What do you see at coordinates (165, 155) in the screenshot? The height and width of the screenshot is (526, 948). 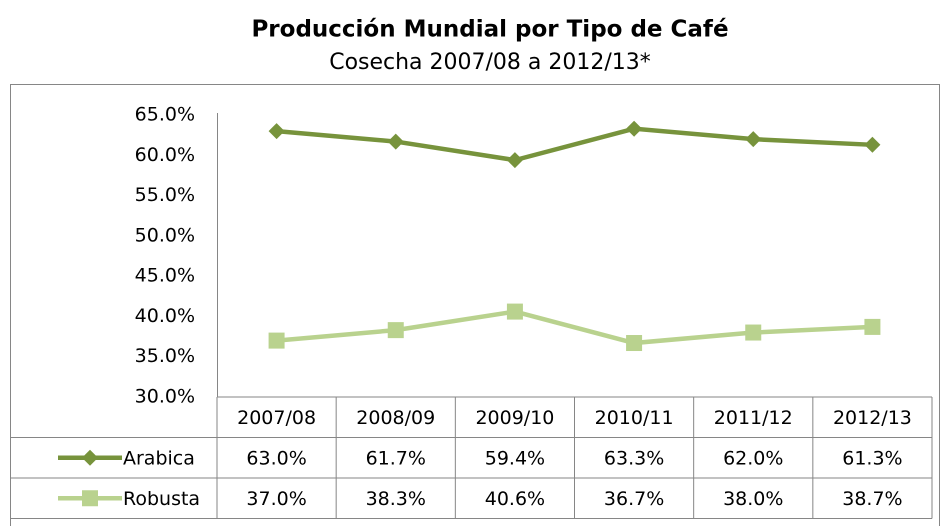 I see `y-tick-label: 60.0%` at bounding box center [165, 155].